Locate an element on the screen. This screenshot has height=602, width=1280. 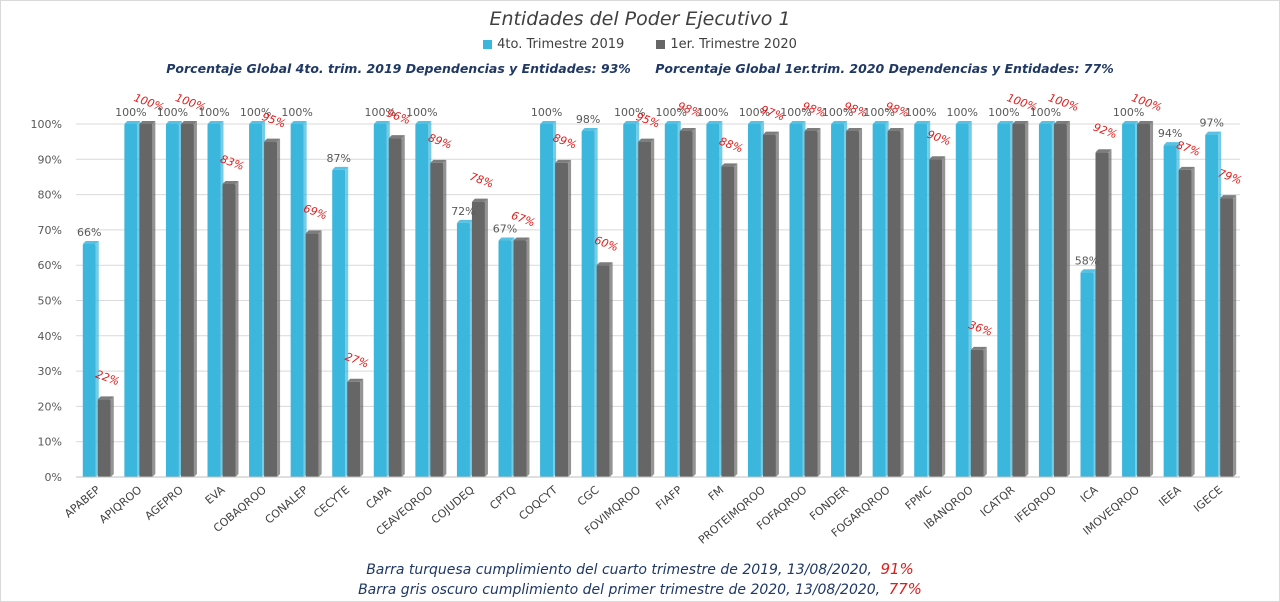
y-tick-label: 40% is located at coordinates (50, 336).